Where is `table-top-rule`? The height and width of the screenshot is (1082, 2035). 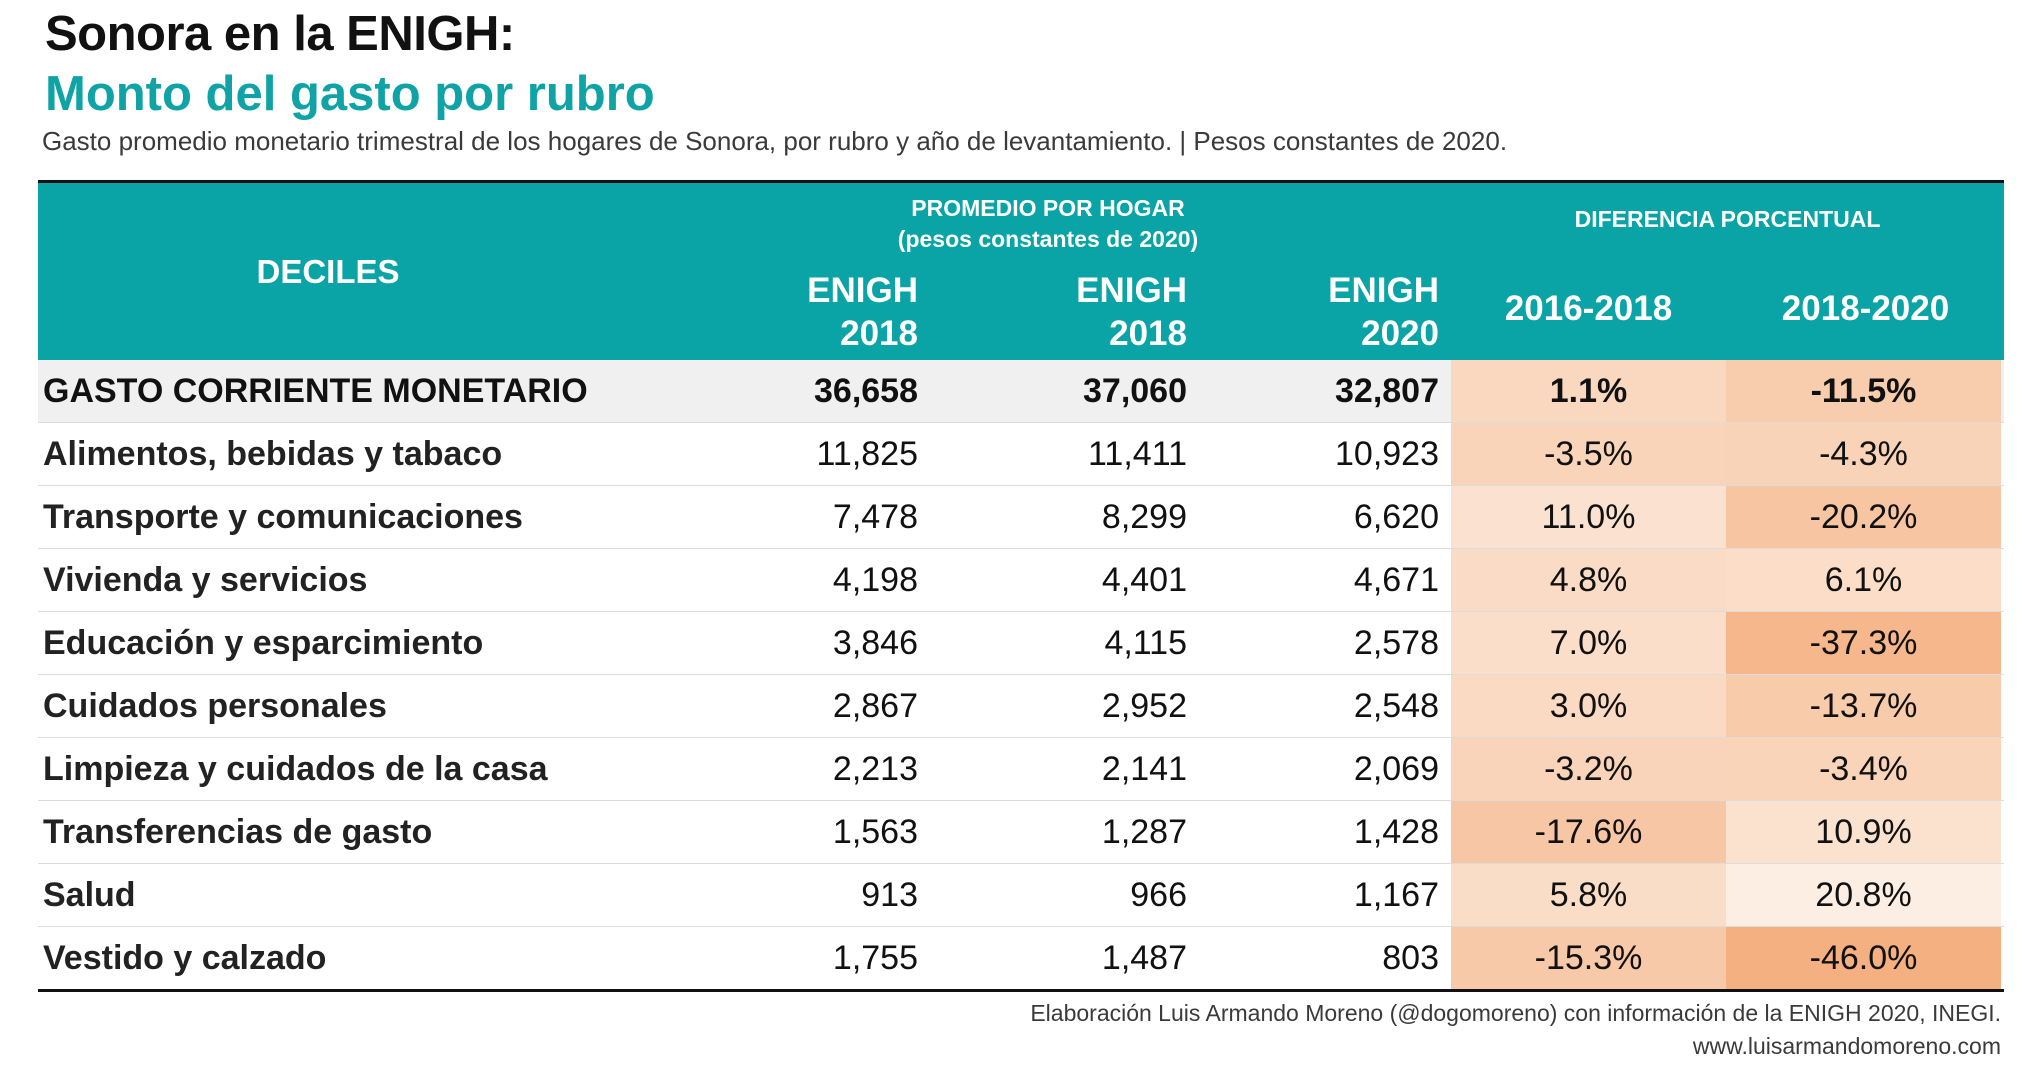
table-top-rule is located at coordinates (1021, 181).